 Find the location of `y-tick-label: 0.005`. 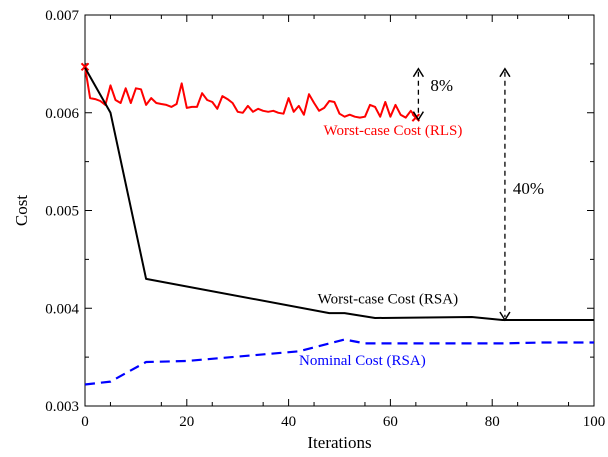

y-tick-label: 0.005 is located at coordinates (62, 212).